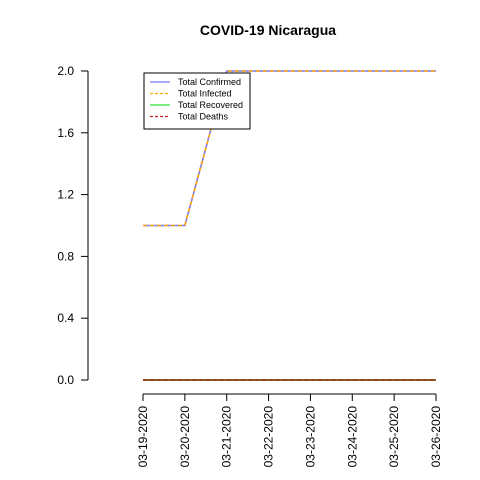  What do you see at coordinates (73, 225) in the screenshot?
I see `y-axis: 0.0 0.4 0.8 1.2 1.6 2.0` at bounding box center [73, 225].